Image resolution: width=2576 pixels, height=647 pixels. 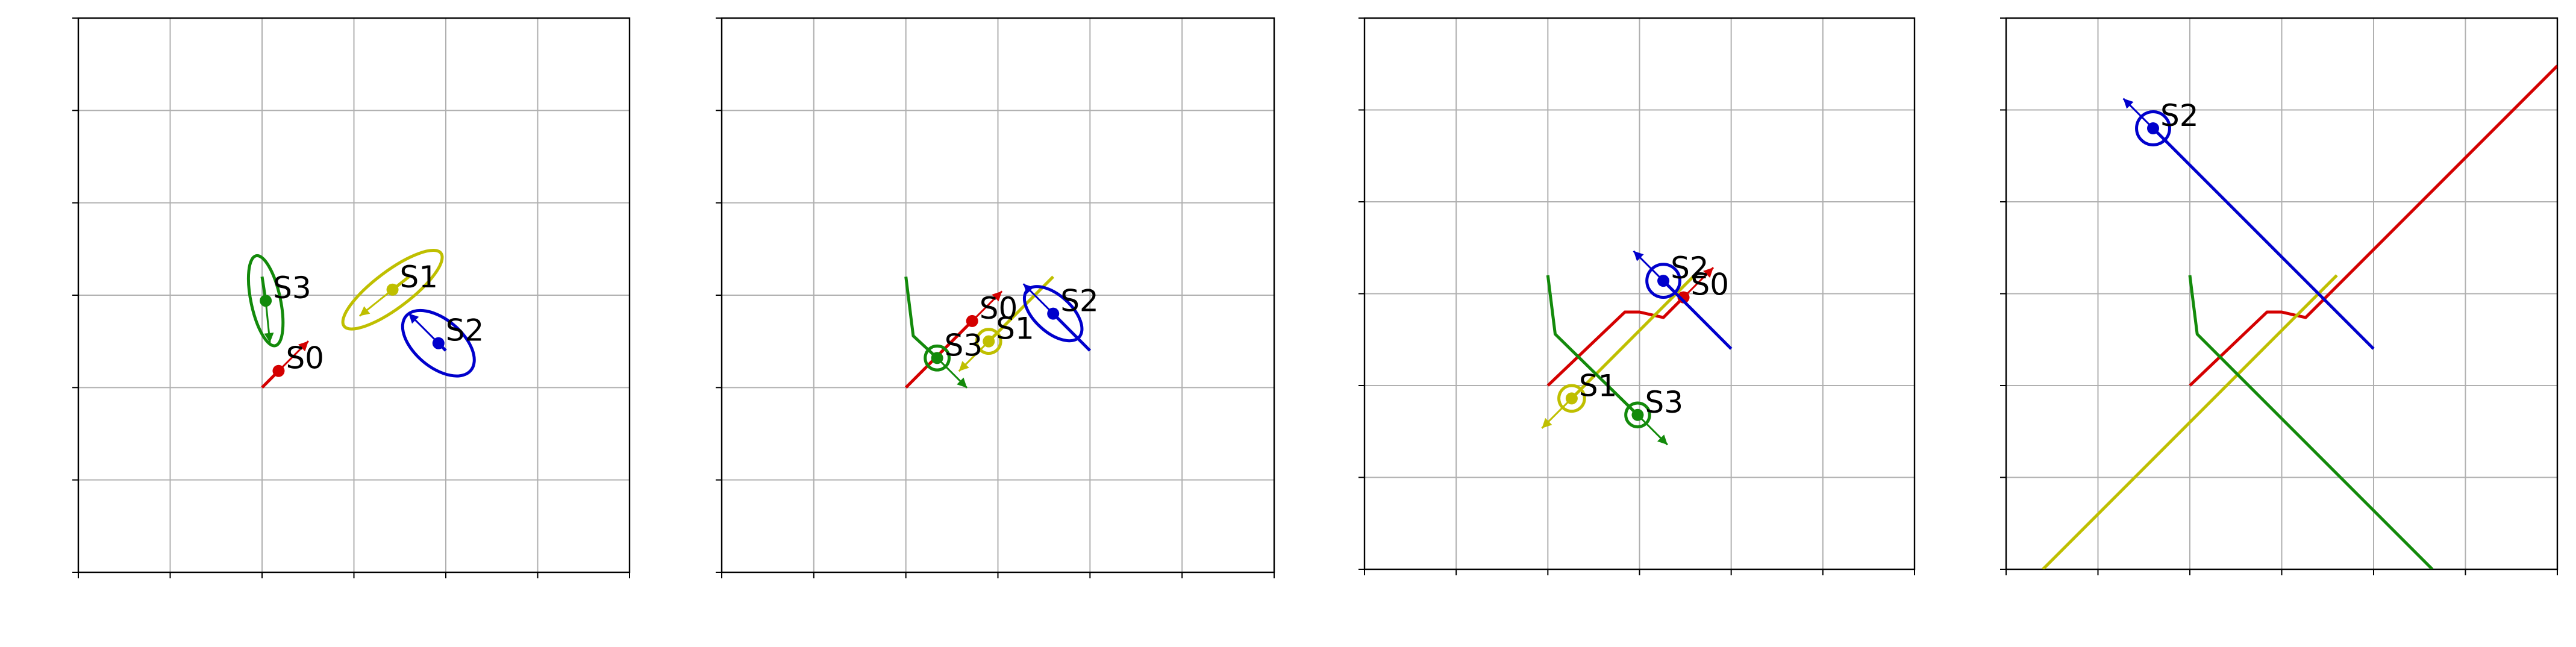 I want to click on chart-3-domain-s2, so click(x=1663, y=281).